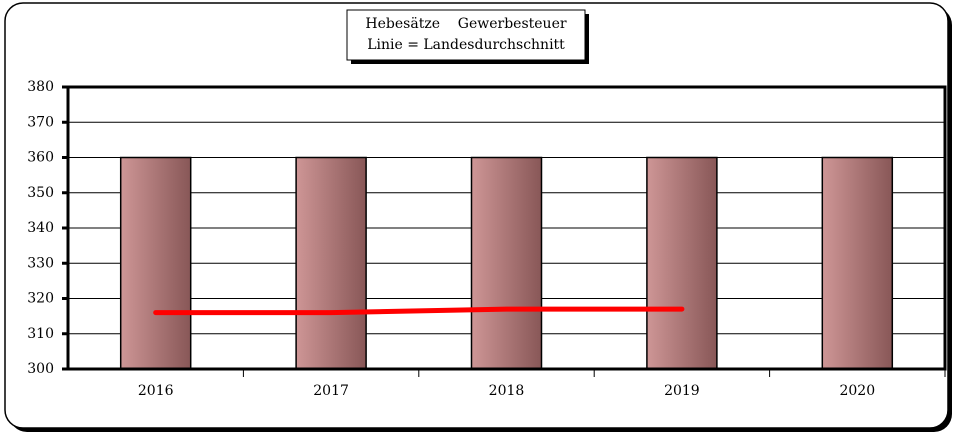  Describe the element at coordinates (40, 228) in the screenshot. I see `y-tick-label: 340` at that location.